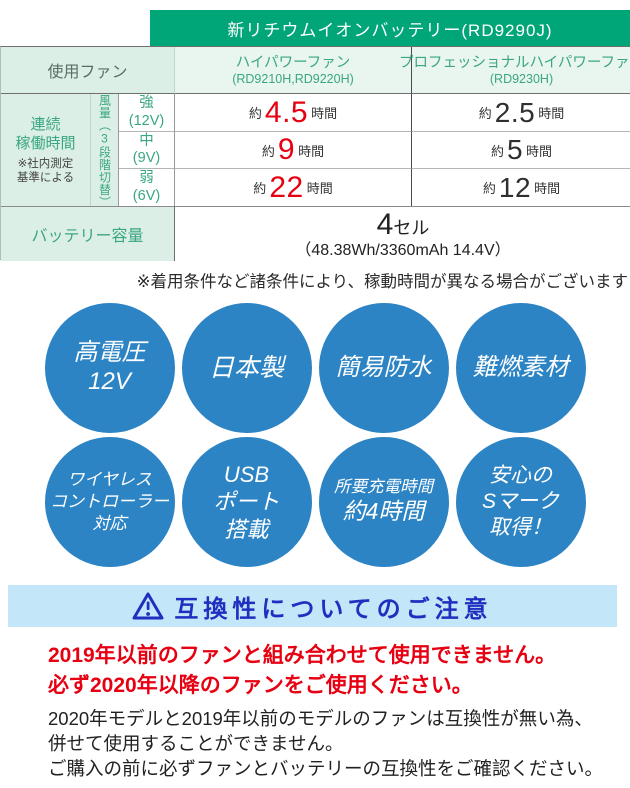  What do you see at coordinates (88, 233) in the screenshot?
I see `battery-capacity-label-cell: バッテリー容量` at bounding box center [88, 233].